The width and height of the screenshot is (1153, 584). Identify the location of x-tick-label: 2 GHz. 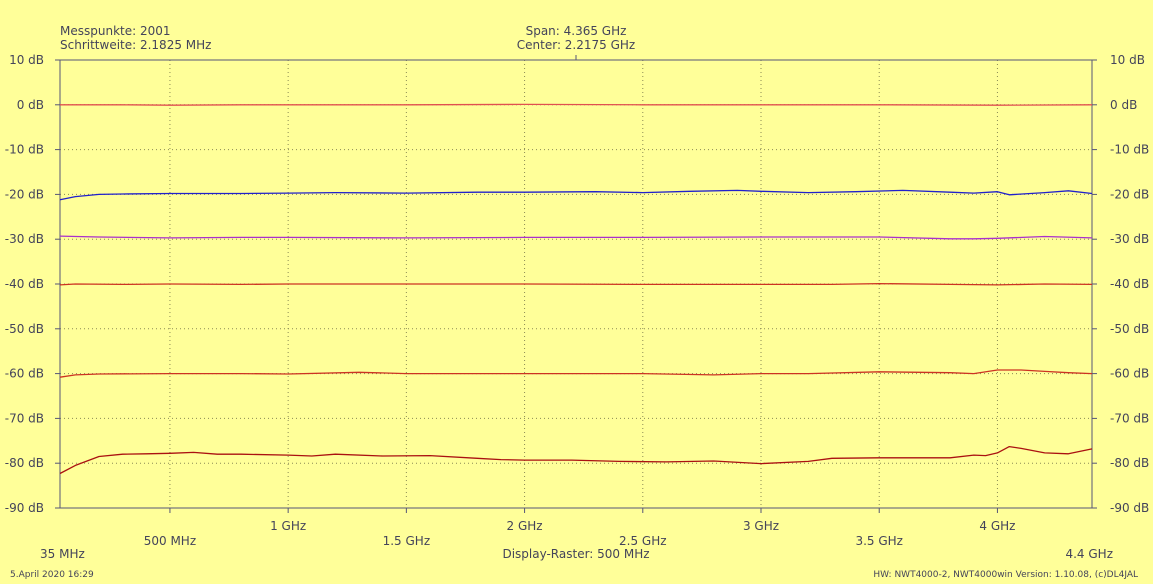
(525, 526).